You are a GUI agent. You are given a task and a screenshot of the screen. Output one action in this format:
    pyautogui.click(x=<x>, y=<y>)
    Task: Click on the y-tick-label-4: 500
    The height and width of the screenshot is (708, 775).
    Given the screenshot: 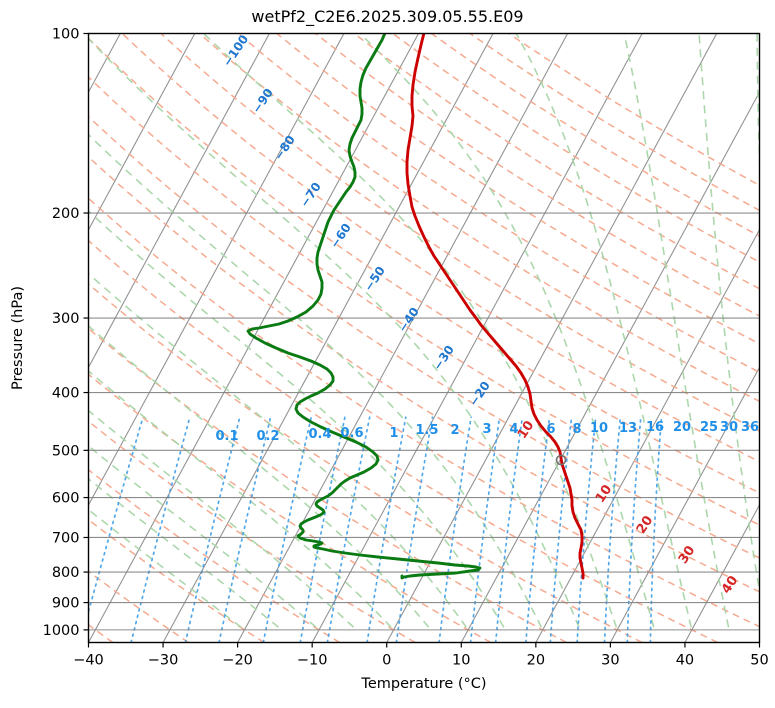 What is the action you would take?
    pyautogui.click(x=66, y=451)
    